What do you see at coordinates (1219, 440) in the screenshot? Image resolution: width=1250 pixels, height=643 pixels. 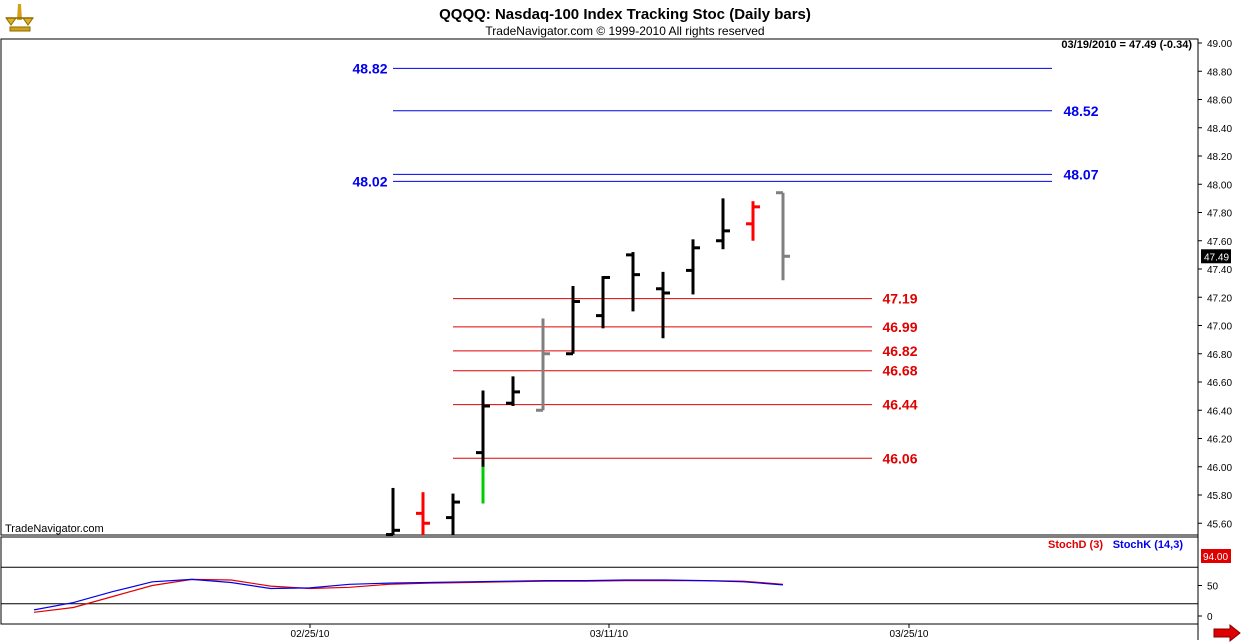 I see `y-tick-label: 46.20` at bounding box center [1219, 440].